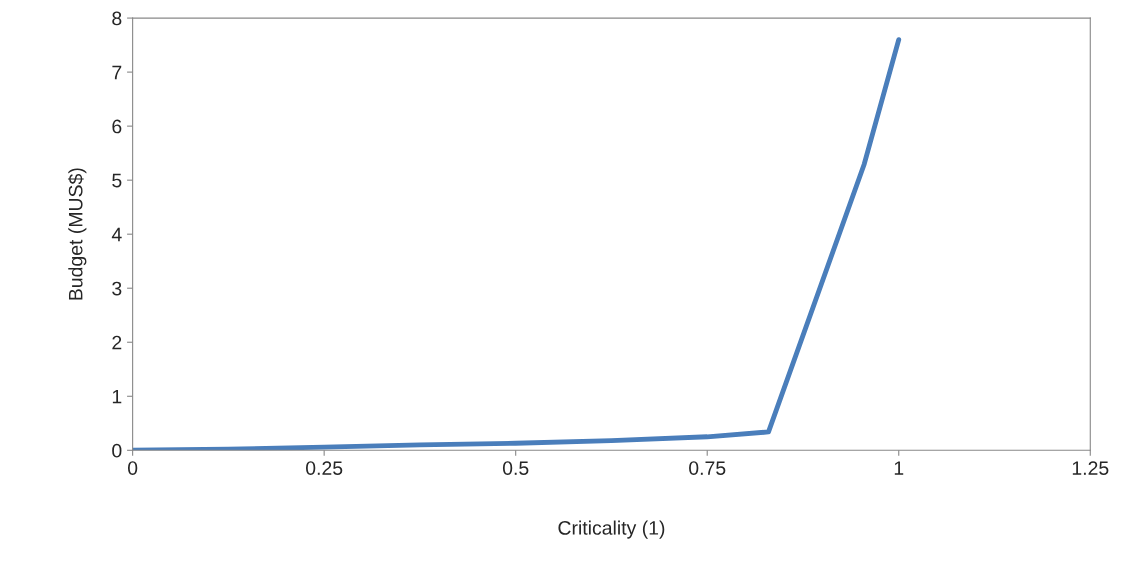  What do you see at coordinates (117, 342) in the screenshot?
I see `y-tick-label: 2` at bounding box center [117, 342].